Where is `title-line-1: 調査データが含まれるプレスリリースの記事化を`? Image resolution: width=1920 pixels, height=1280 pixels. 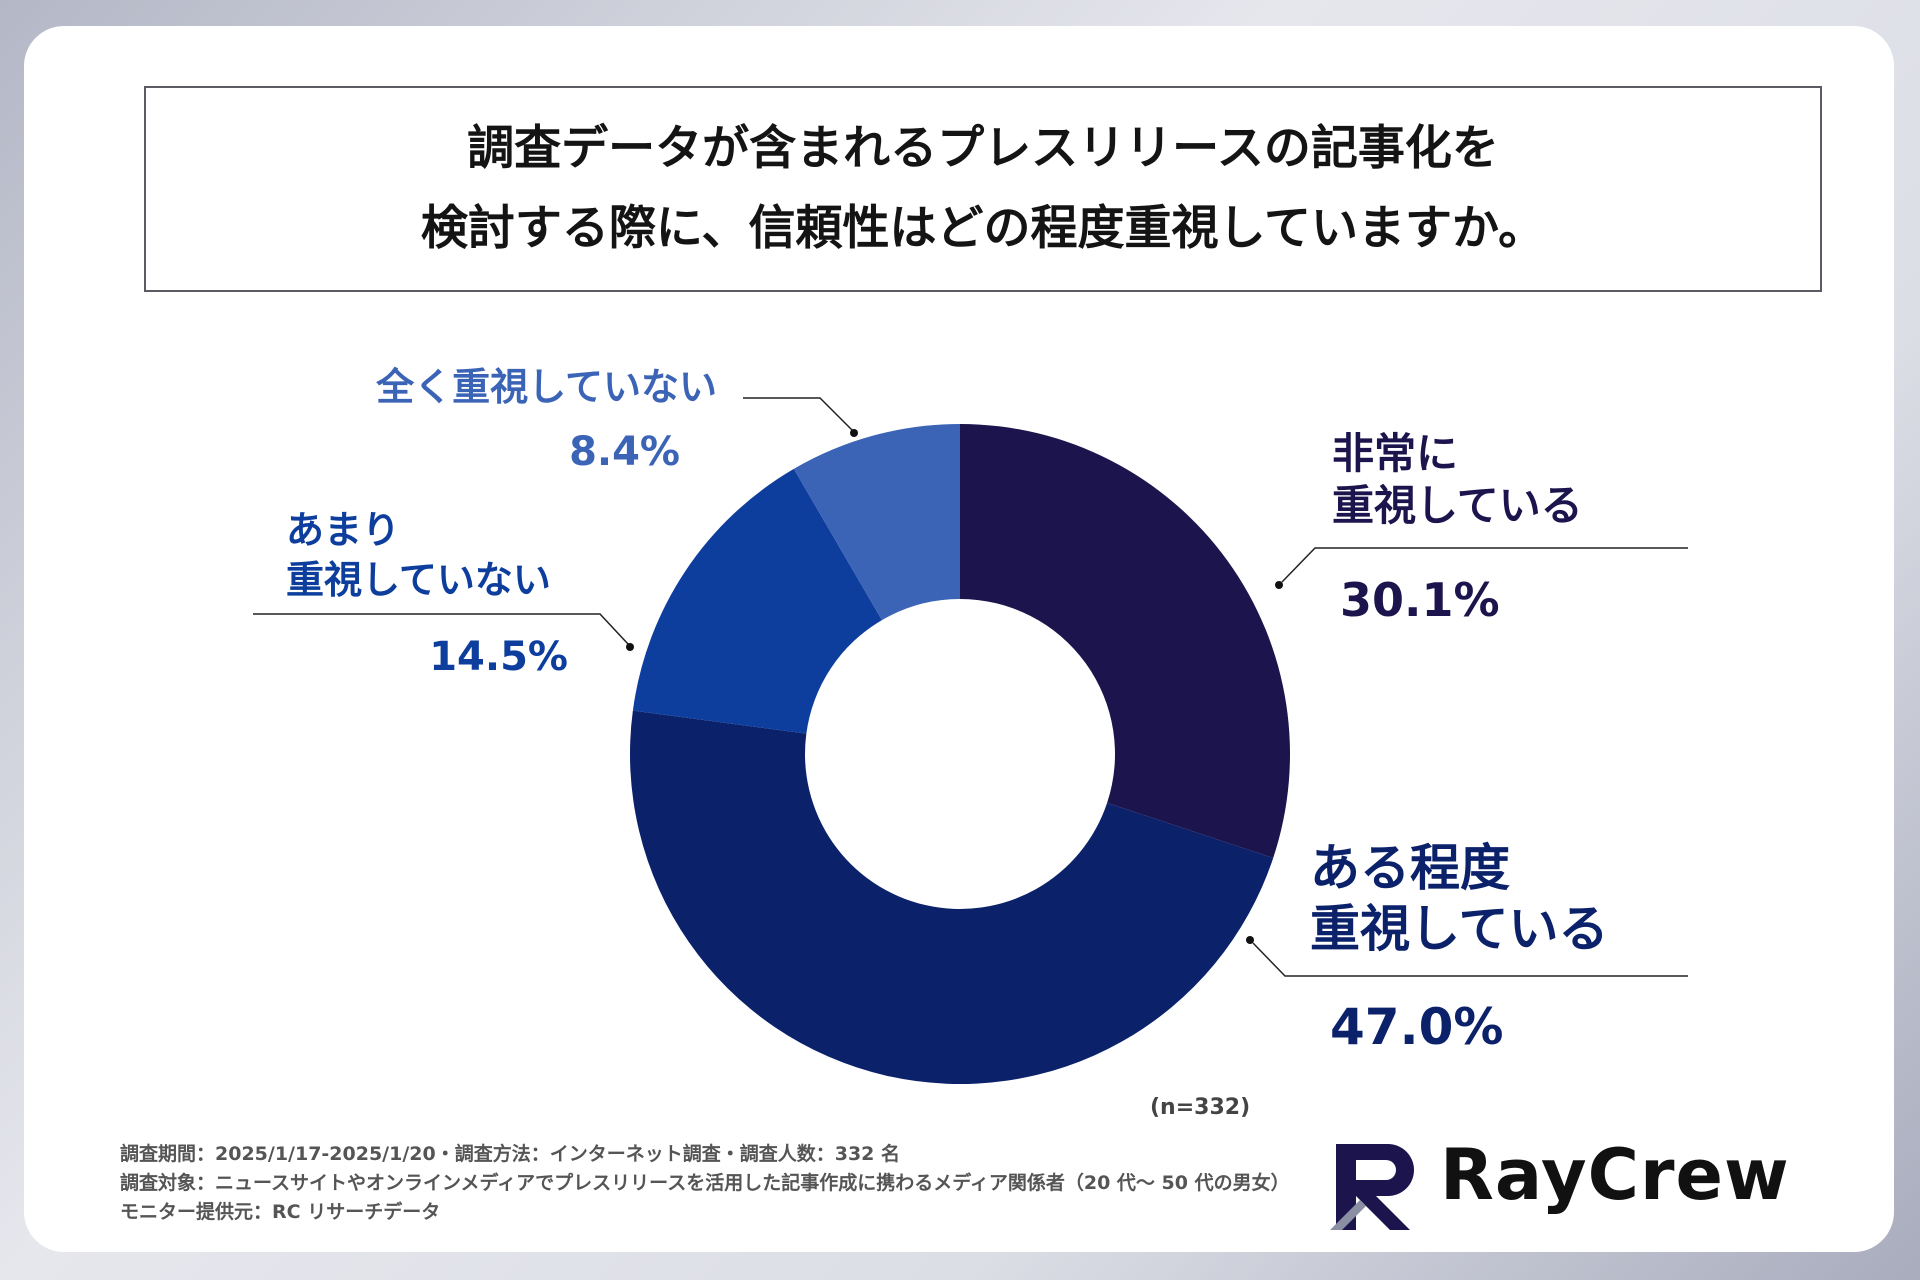 title-line-1: 調査データが含まれるプレスリリースの記事化を is located at coordinates (983, 148).